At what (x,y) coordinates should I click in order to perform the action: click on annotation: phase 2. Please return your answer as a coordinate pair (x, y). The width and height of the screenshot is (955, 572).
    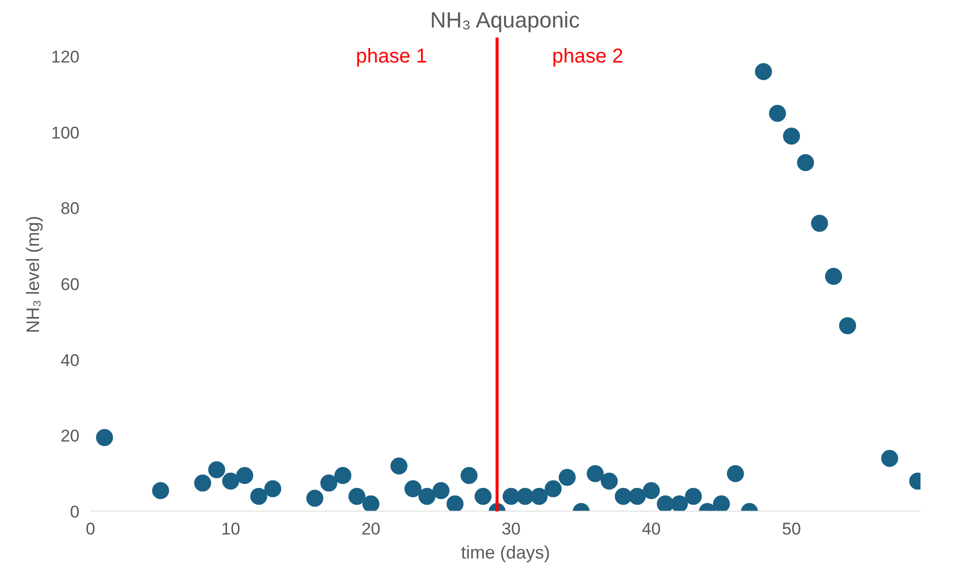
    Looking at the image, I should click on (588, 56).